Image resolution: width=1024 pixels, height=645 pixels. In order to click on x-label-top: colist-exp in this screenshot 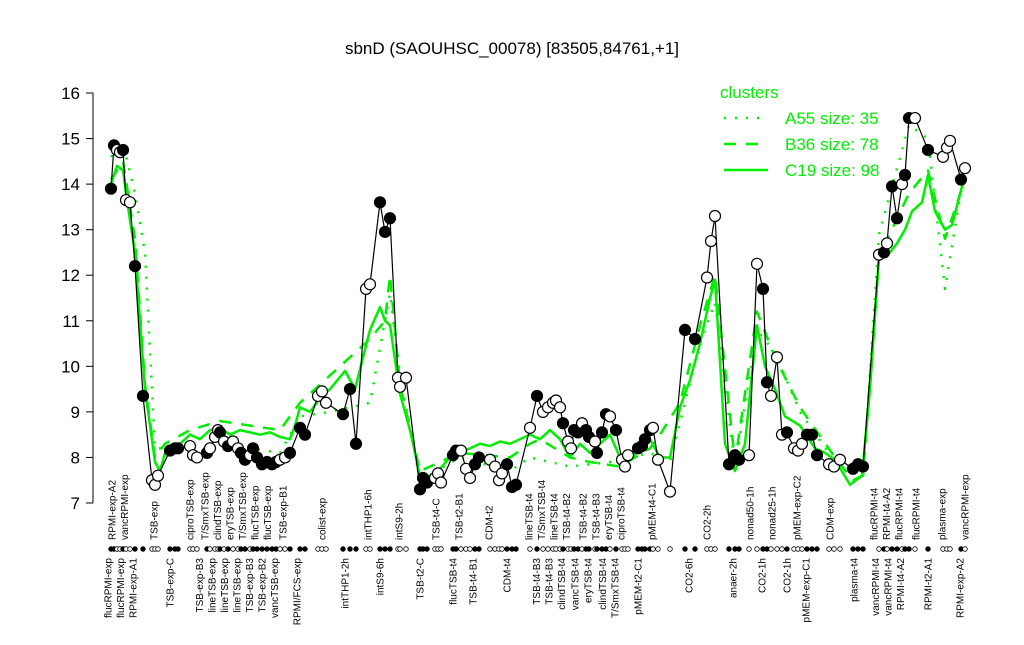, I will do `click(323, 518)`.